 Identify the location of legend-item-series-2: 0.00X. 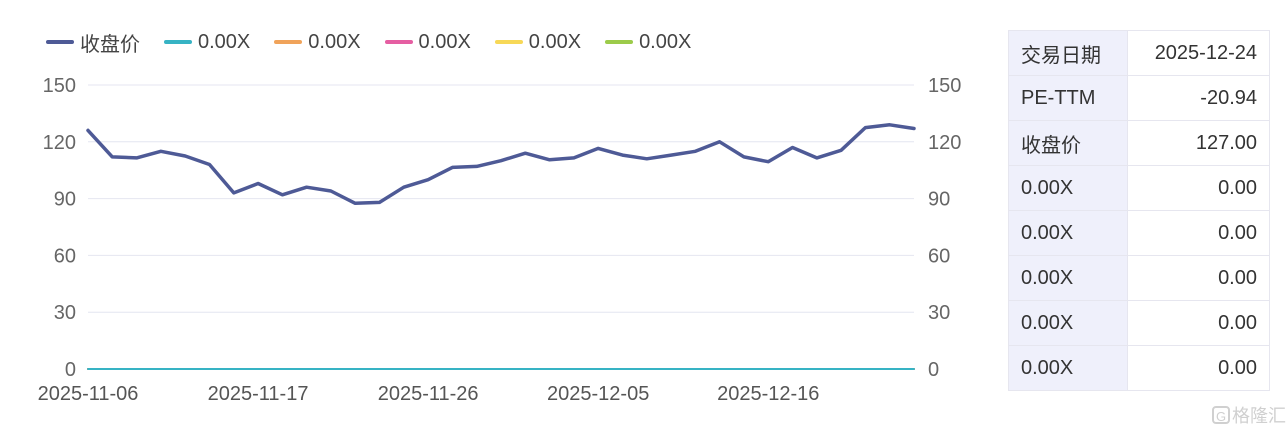
(207, 42).